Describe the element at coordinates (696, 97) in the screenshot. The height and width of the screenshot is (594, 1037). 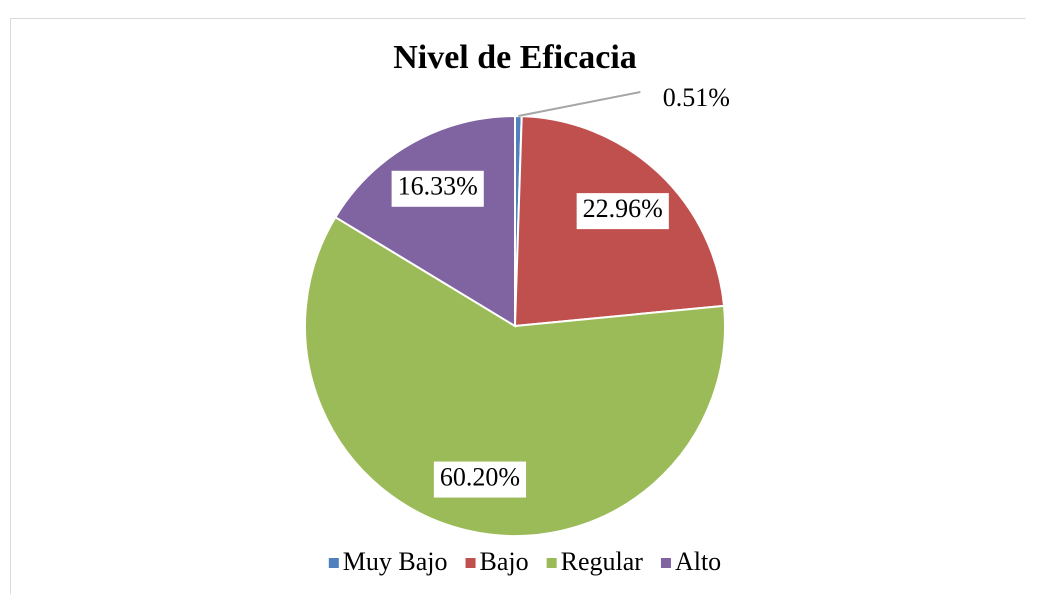
I see `data-label: 0.51%` at that location.